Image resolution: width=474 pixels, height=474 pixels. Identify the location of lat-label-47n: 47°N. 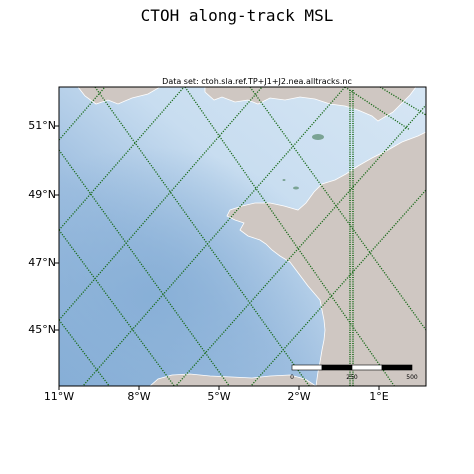
(42, 262).